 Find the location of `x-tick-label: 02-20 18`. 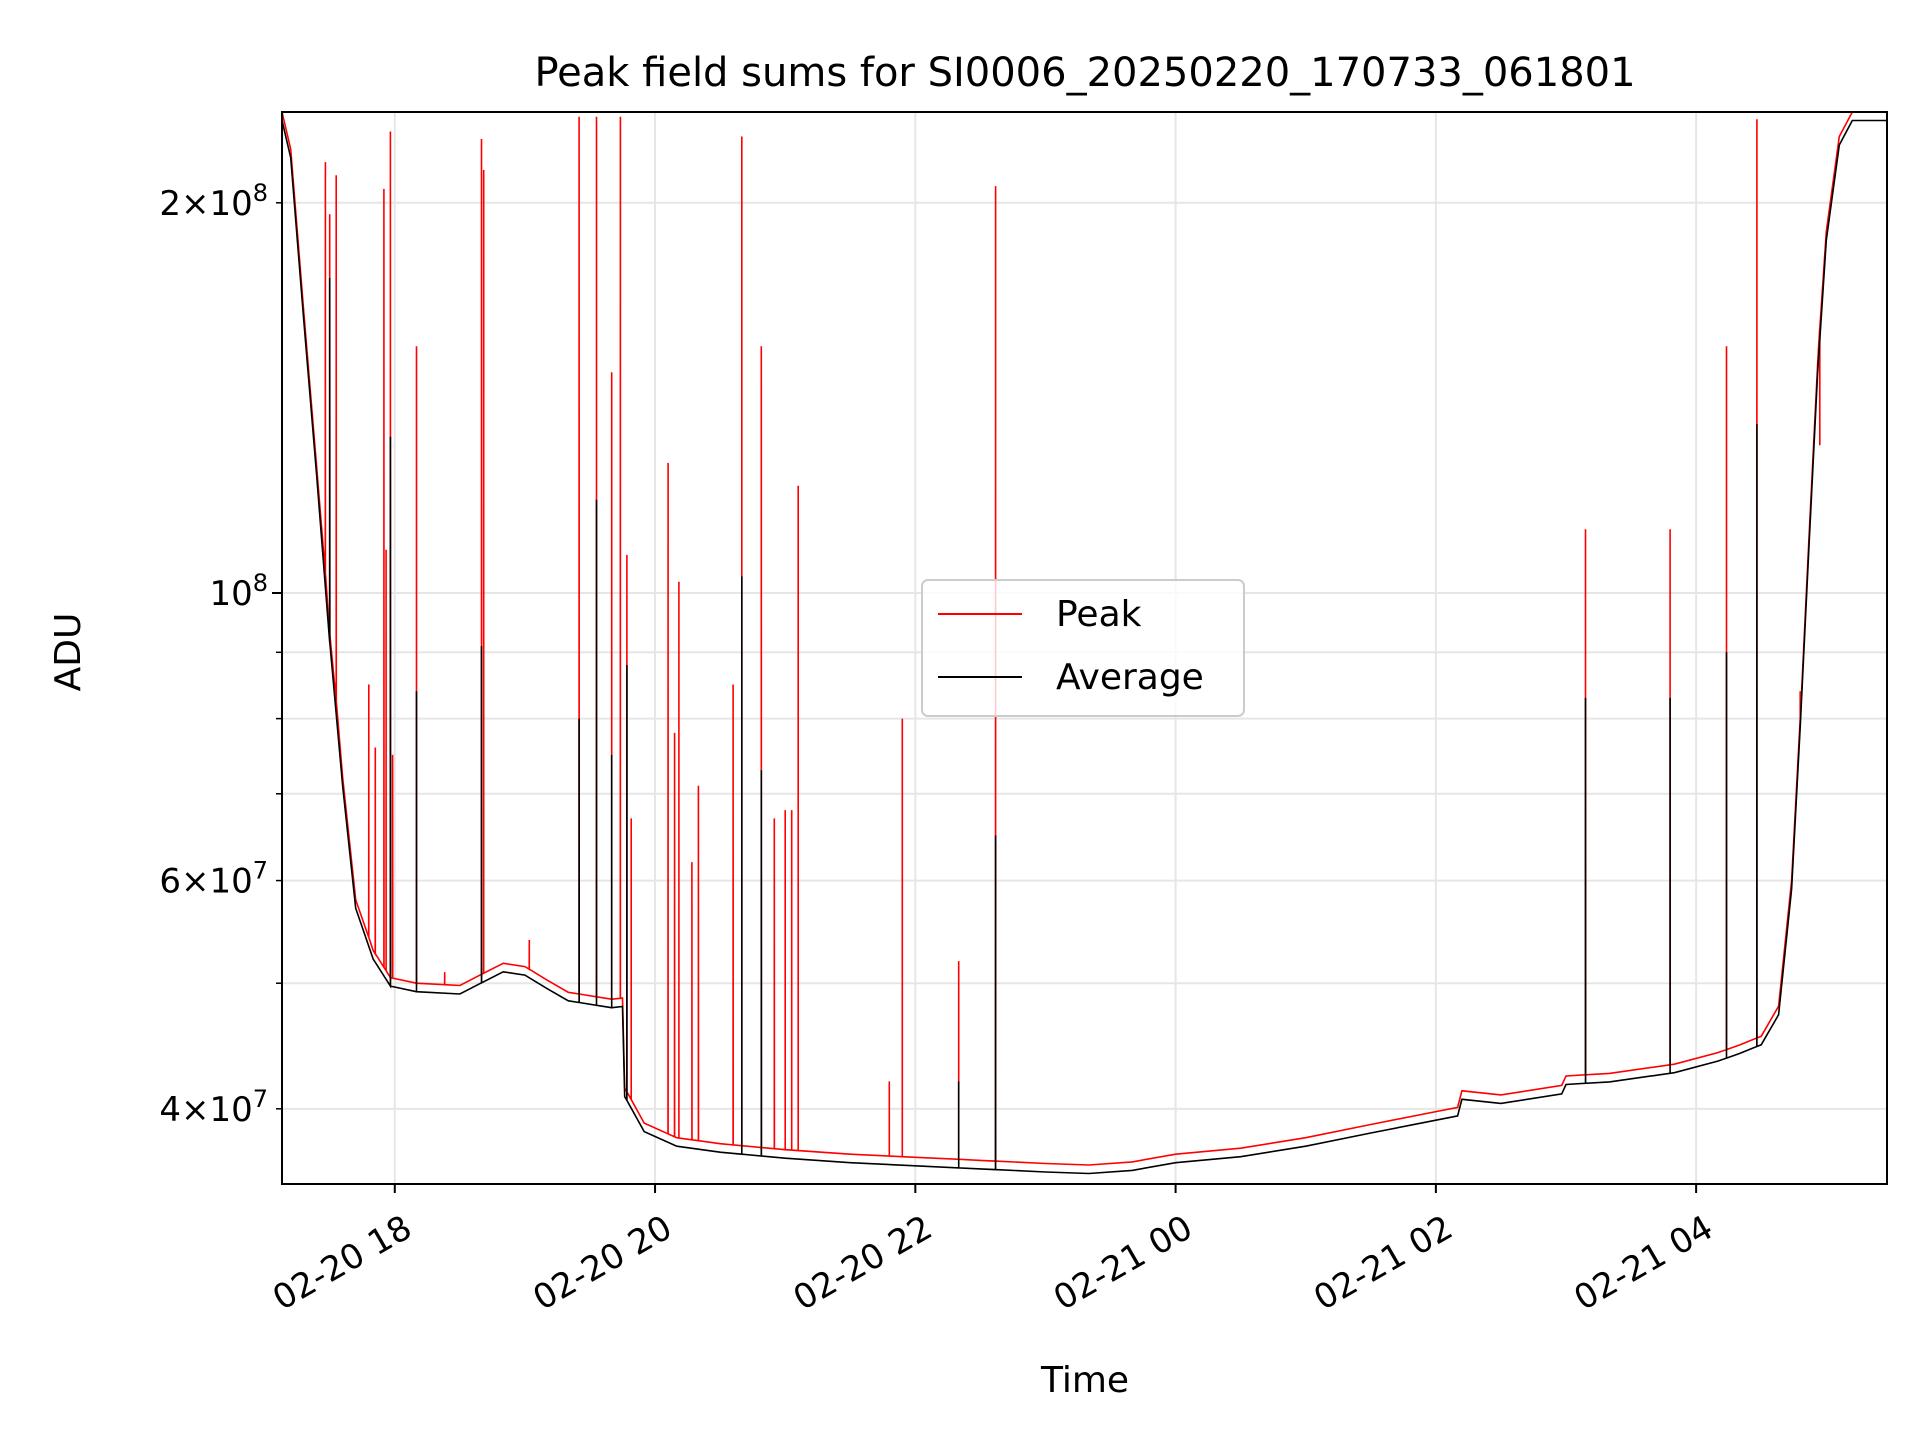

x-tick-label: 02-20 18 is located at coordinates (342, 1263).